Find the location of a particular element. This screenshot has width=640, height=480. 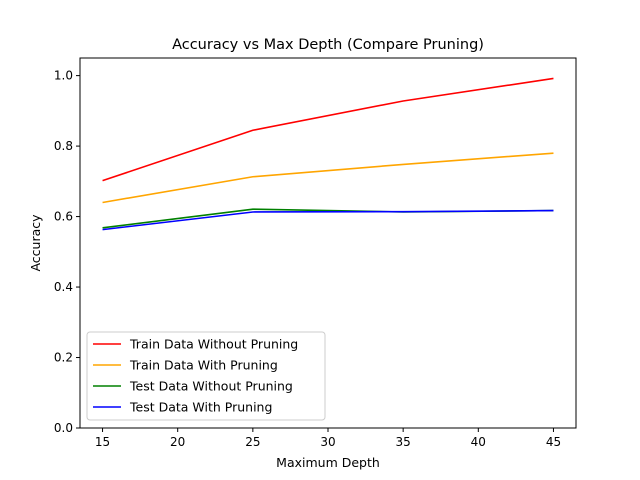

x-axis-ticks: 15 20 25 30 35 40 45 is located at coordinates (328, 438).